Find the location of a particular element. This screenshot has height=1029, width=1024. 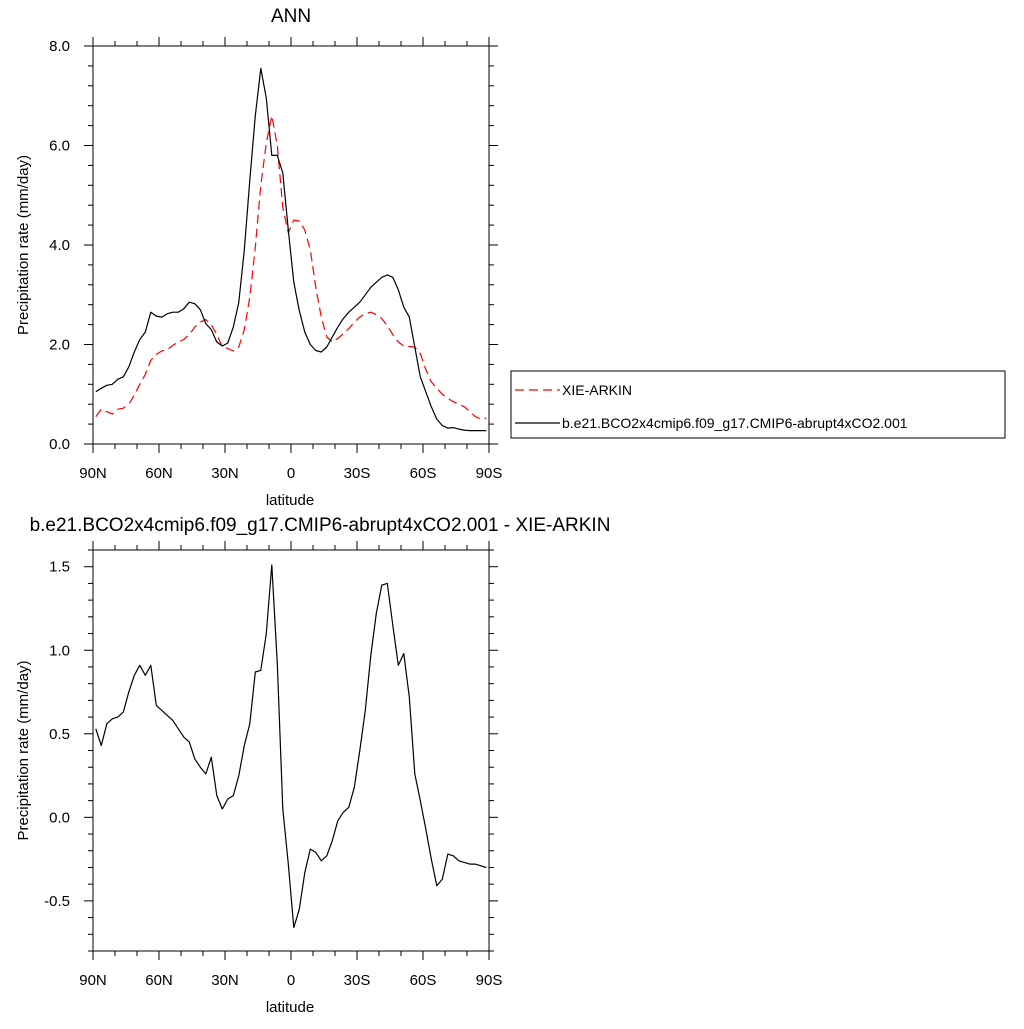

y-tick-label: 4.0 is located at coordinates (59, 245).